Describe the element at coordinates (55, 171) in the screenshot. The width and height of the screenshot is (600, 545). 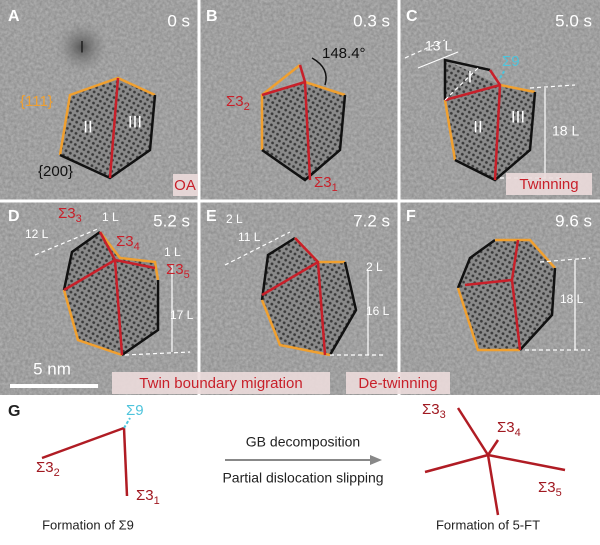
I see `facet-label: {200}` at that location.